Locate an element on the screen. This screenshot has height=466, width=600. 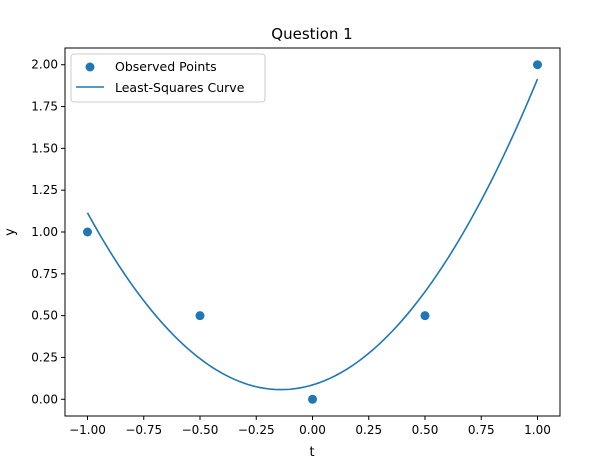
y-tick-label: 0.00 is located at coordinates (44, 399).